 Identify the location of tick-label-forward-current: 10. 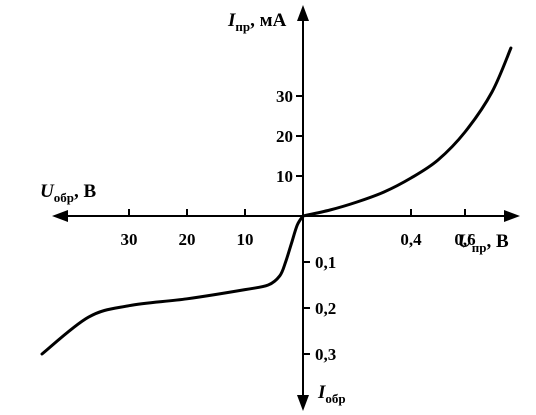
(284, 176).